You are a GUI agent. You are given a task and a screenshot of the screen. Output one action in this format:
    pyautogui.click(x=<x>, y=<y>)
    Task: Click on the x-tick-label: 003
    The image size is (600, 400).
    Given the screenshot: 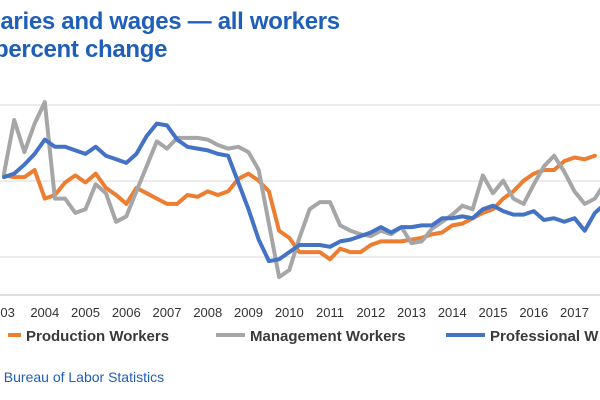 What is the action you would take?
    pyautogui.click(x=7, y=312)
    